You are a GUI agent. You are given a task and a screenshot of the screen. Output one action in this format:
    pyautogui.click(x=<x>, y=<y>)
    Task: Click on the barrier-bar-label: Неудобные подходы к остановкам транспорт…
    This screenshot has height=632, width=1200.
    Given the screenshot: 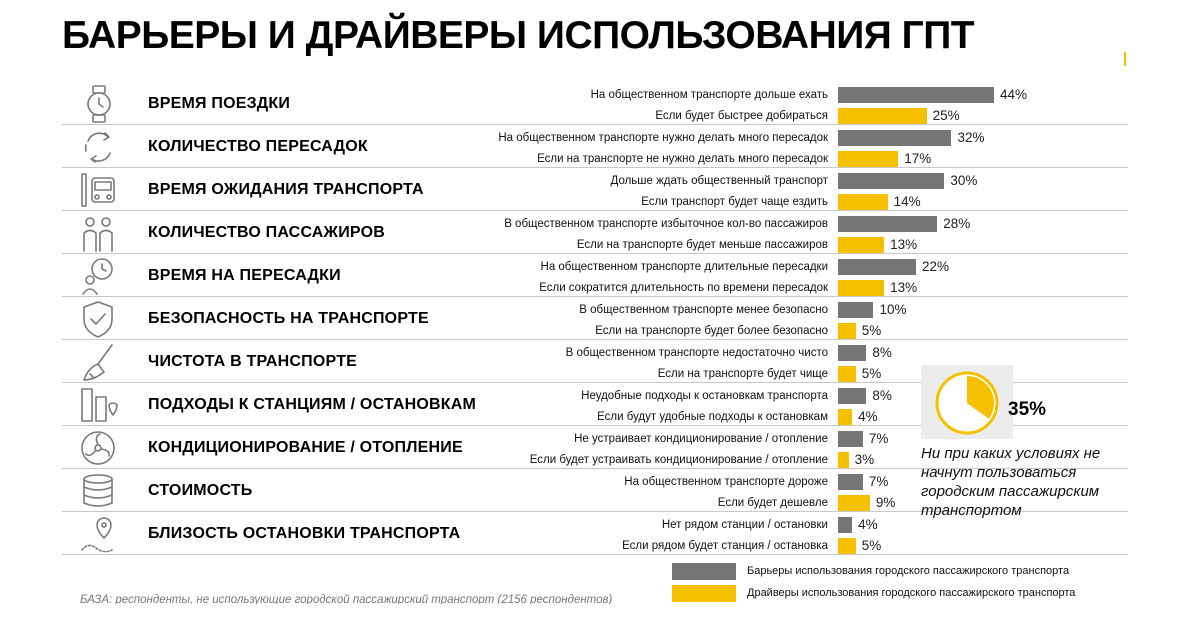 What is the action you would take?
    pyautogui.click(x=704, y=396)
    